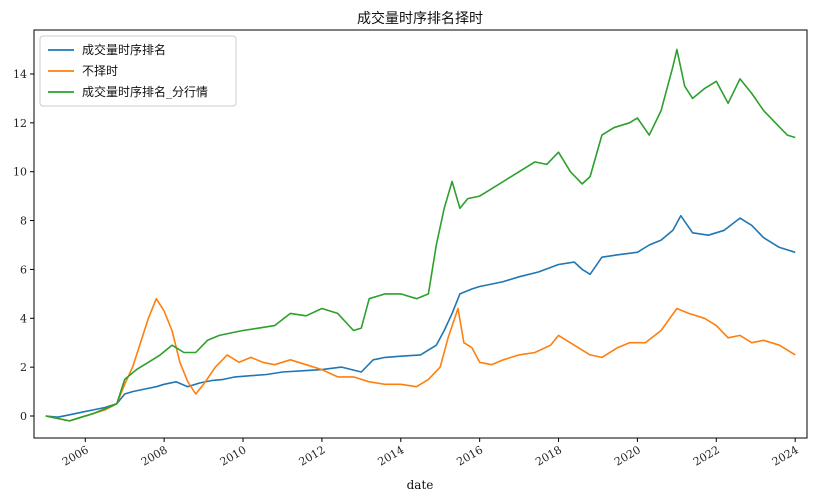  I want to click on x-tick-label-6: 2018, so click(548, 455).